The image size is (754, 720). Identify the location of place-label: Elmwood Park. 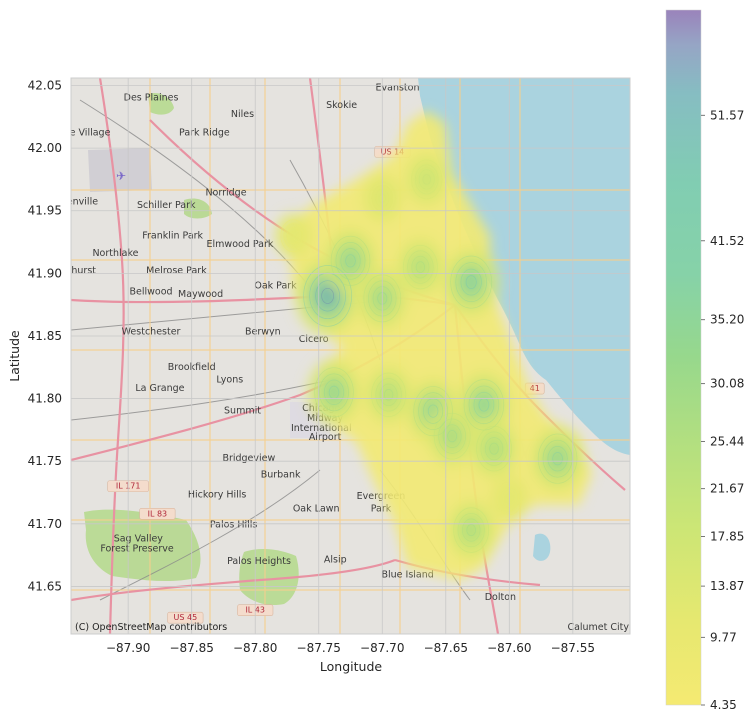
(240, 244).